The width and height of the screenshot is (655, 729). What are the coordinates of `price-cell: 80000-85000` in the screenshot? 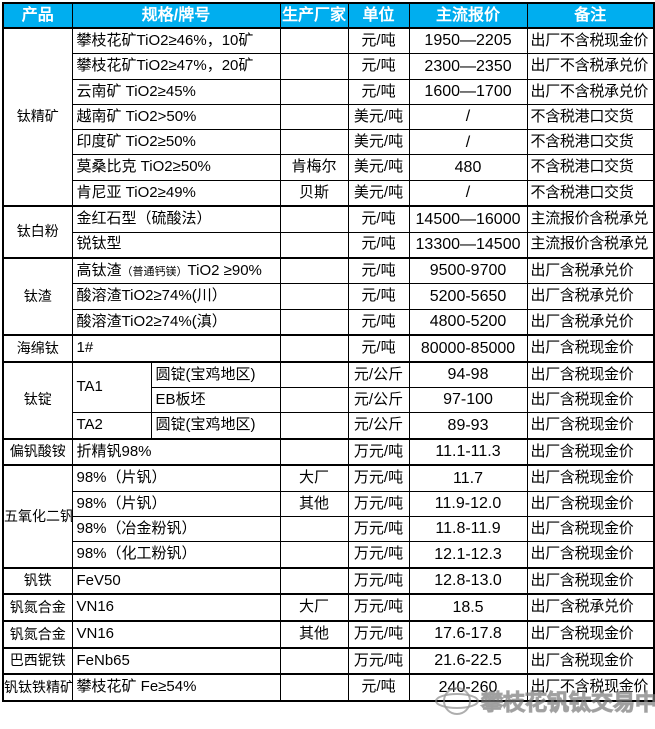 It's located at (468, 348).